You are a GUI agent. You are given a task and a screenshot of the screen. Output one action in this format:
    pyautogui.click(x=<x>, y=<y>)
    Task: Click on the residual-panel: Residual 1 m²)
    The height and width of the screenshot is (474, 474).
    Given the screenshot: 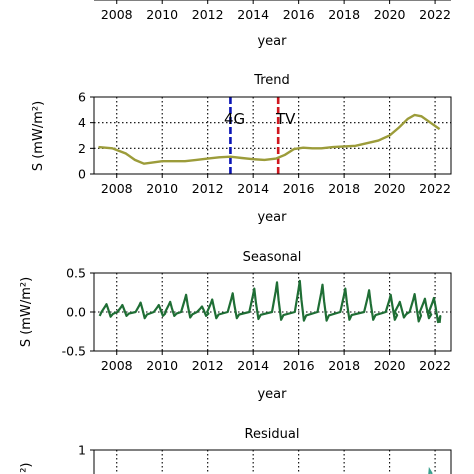 What is the action you would take?
    pyautogui.click(x=235, y=450)
    